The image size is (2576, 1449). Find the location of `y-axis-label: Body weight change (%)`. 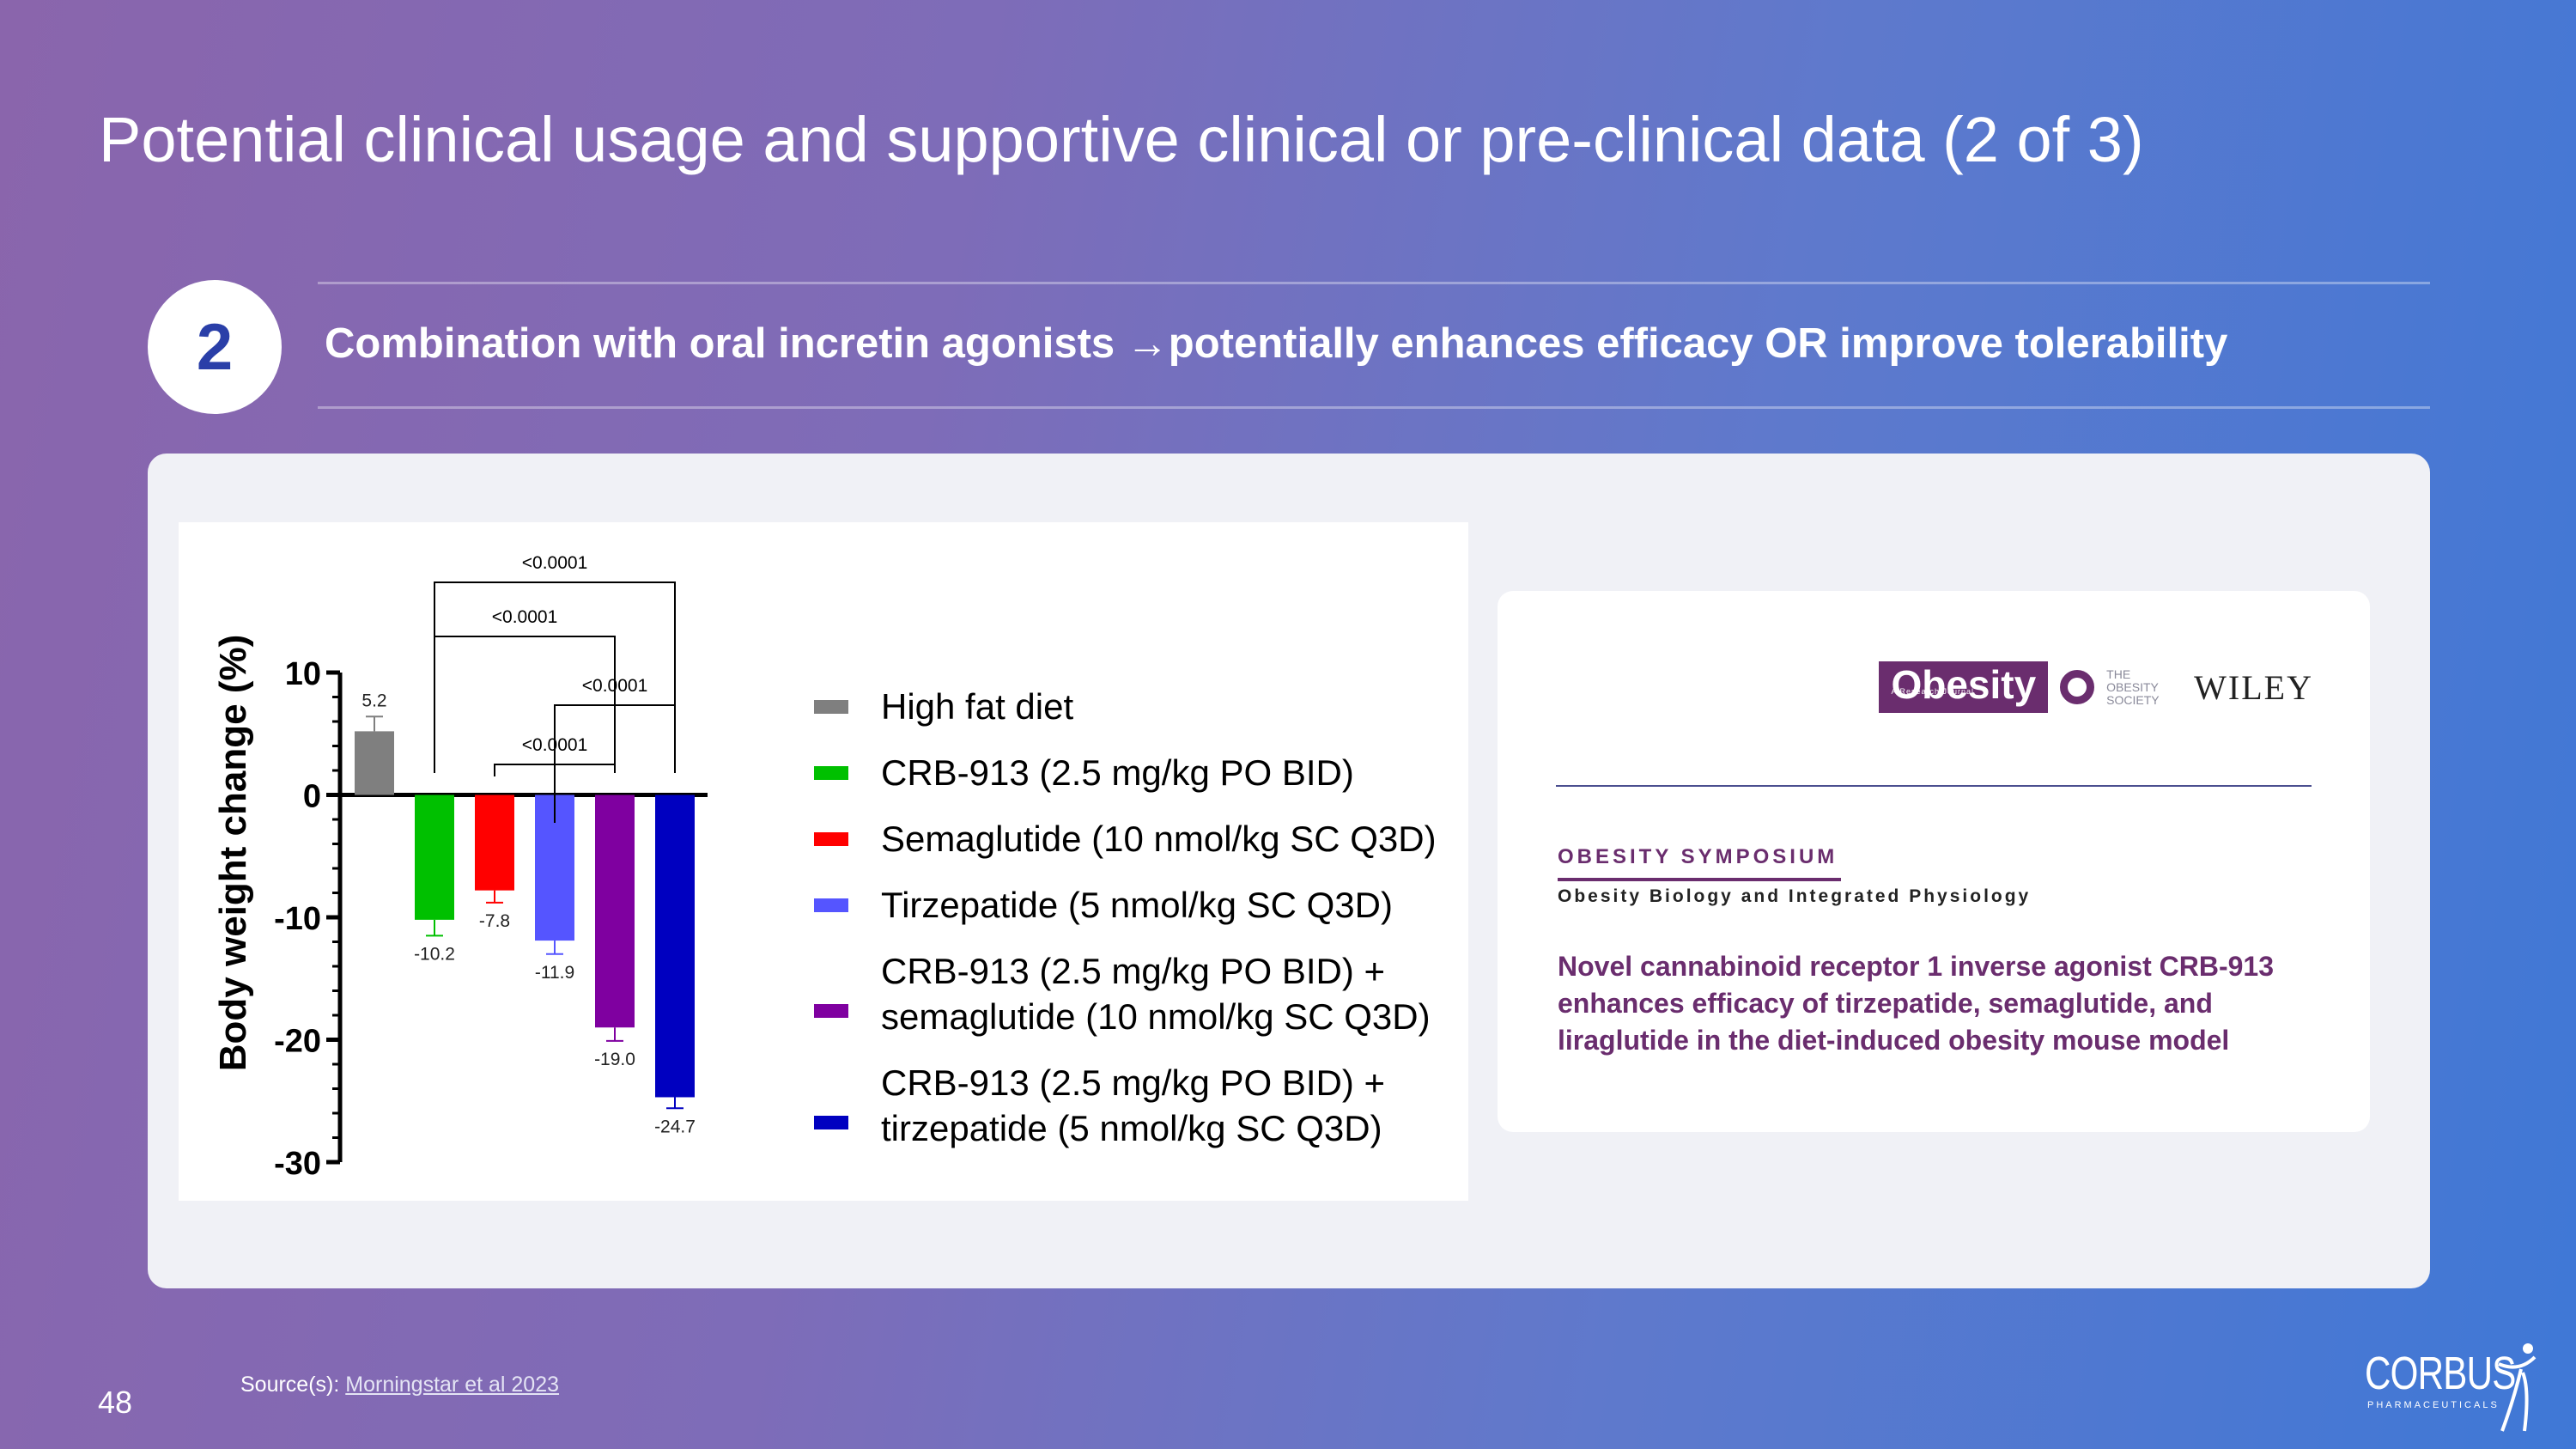

y-axis-label: Body weight change (%) is located at coordinates (233, 853).